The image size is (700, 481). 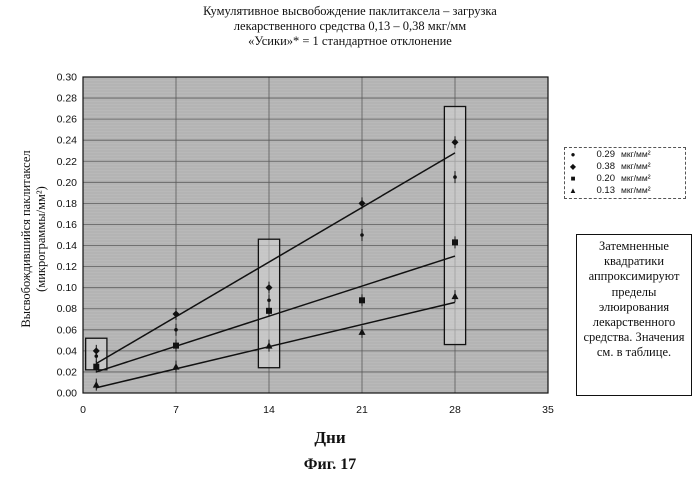 I want to click on legend-entry: ● 0.29 мкг/мм², so click(x=625, y=154).